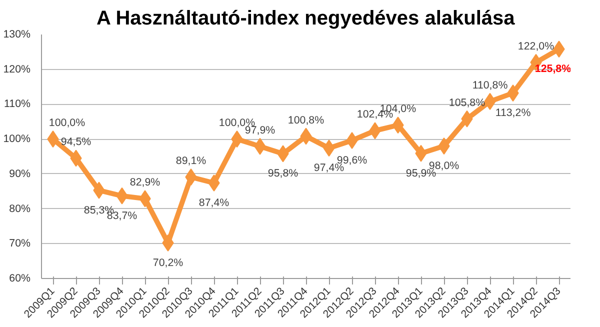 This screenshot has height=327, width=600. I want to click on y-tick-label: 80%, so click(20, 208).